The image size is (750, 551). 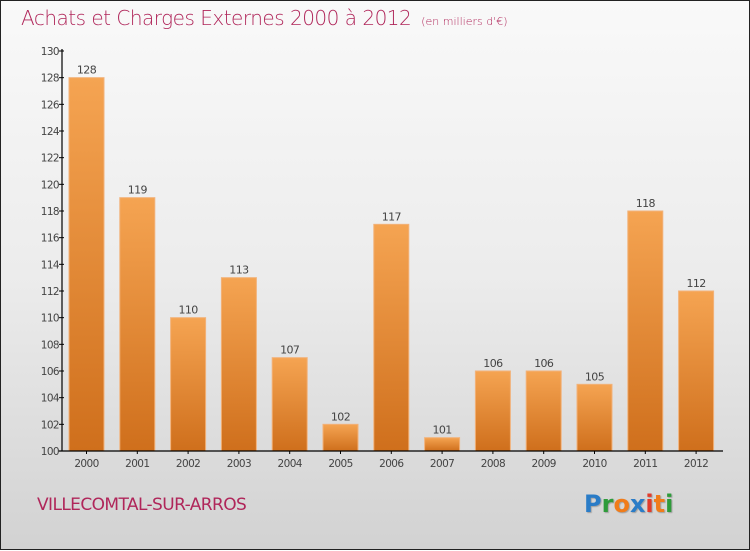 I want to click on bar-label-2010: 105, so click(x=595, y=376).